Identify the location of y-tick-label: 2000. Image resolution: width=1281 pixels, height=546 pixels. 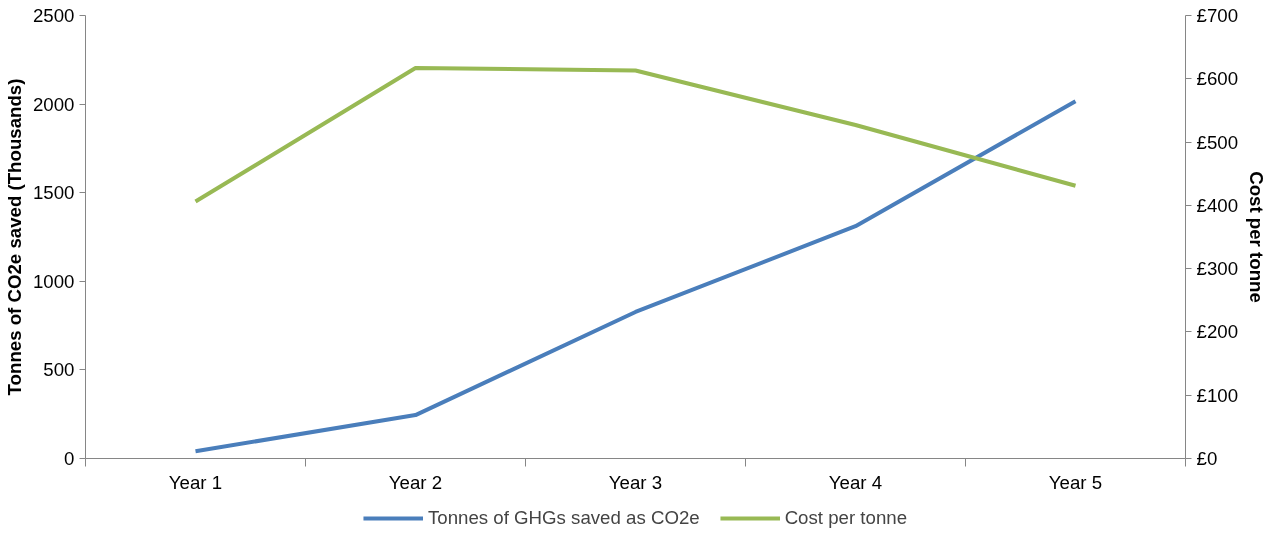
(54, 104).